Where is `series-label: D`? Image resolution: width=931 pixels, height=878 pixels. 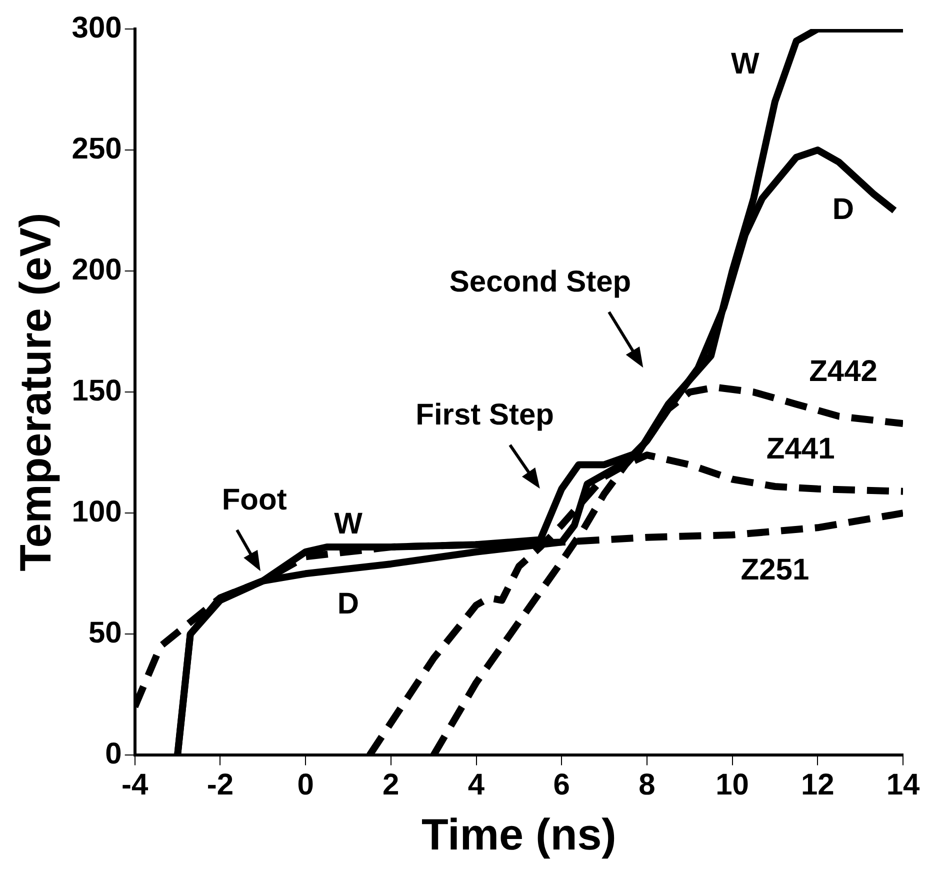
series-label: D is located at coordinates (843, 209).